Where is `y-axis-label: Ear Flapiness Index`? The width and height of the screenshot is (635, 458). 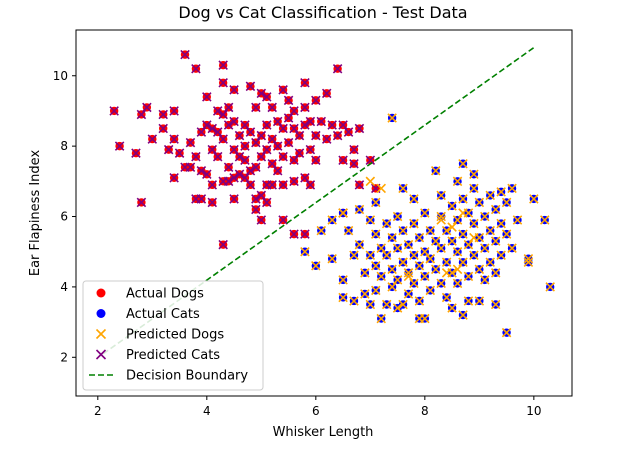
y-axis-label: Ear Flapiness Index is located at coordinates (35, 213).